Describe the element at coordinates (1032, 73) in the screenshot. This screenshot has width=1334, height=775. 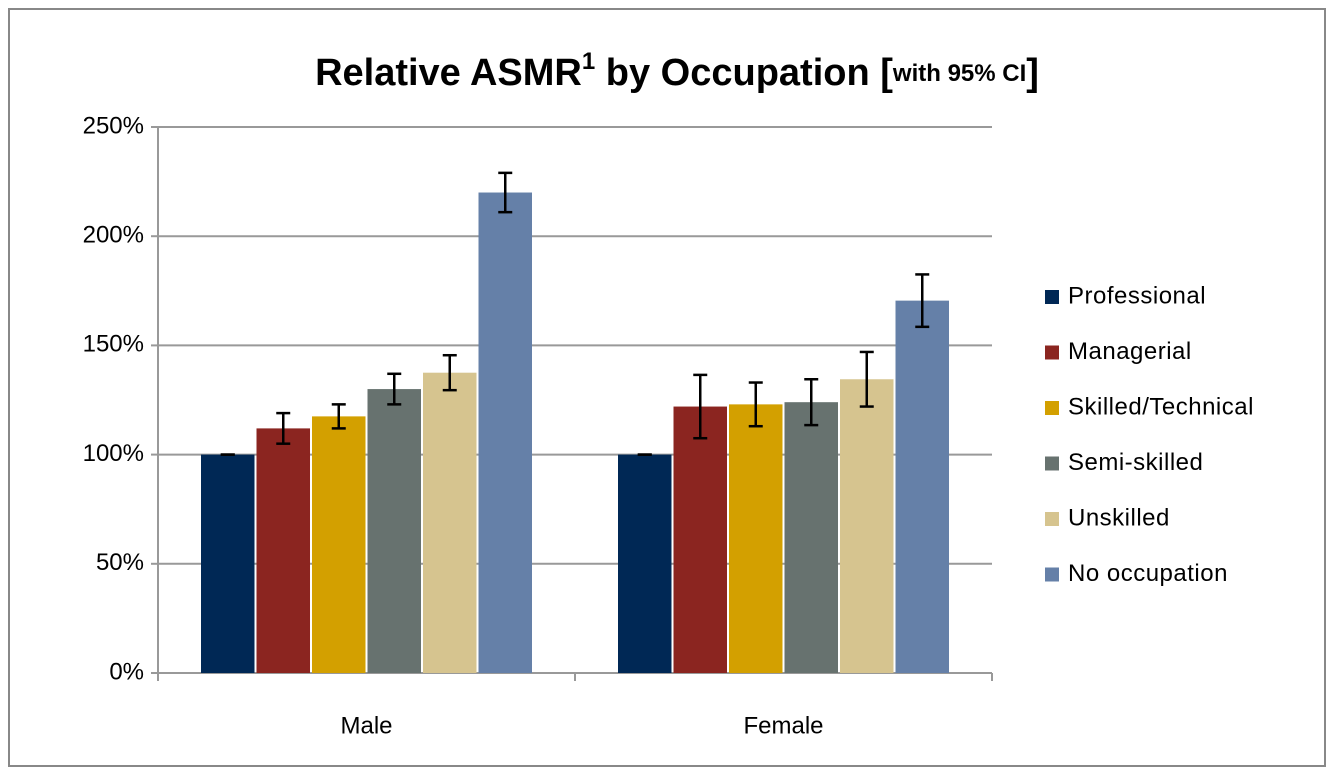
I see `title-end: ]` at that location.